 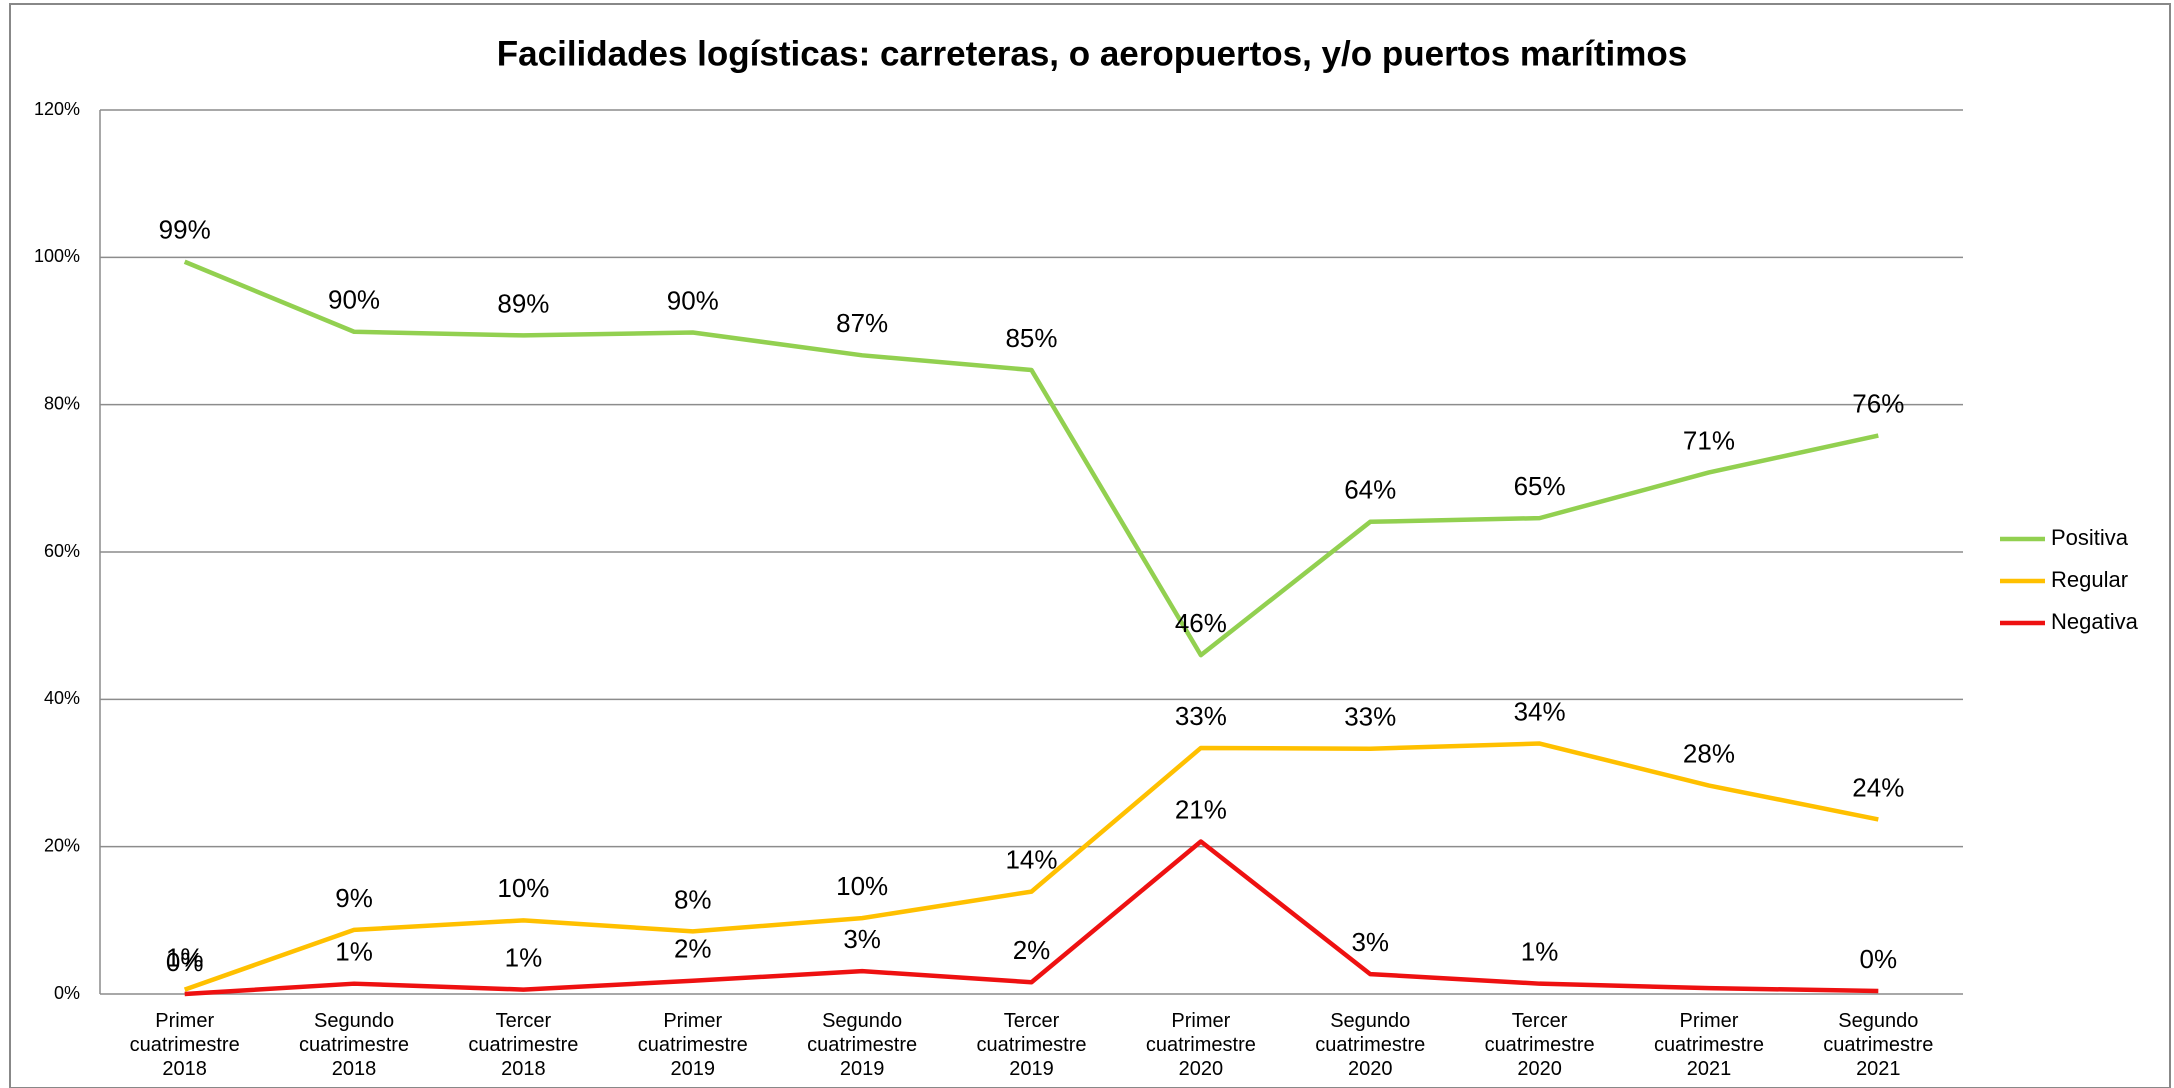 I want to click on y-tick-label: 120%, so click(x=57, y=109).